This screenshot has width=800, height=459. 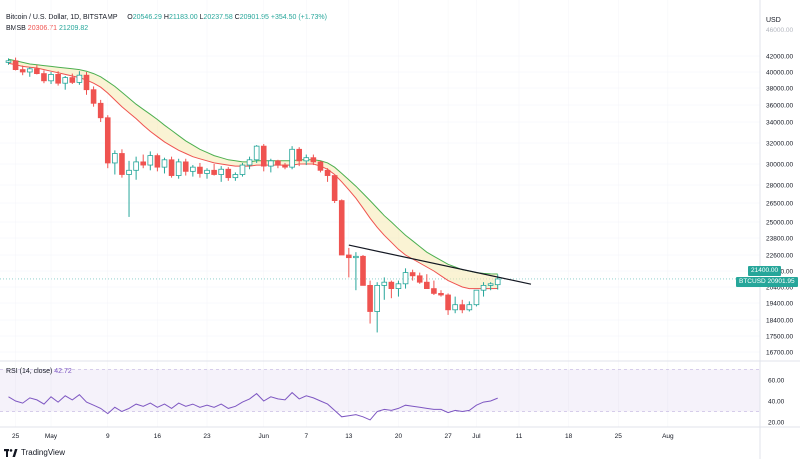 I want to click on rsi-pane: 60.00 40.00 20.00, so click(x=400, y=394).